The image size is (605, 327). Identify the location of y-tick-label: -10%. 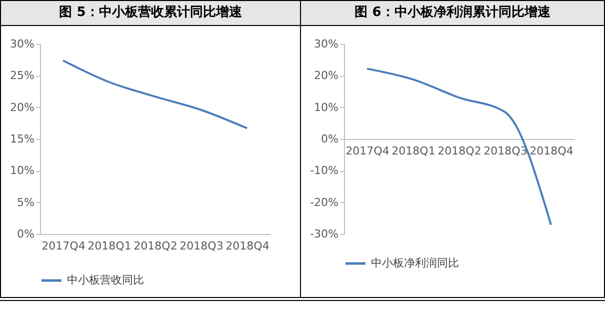
(324, 171).